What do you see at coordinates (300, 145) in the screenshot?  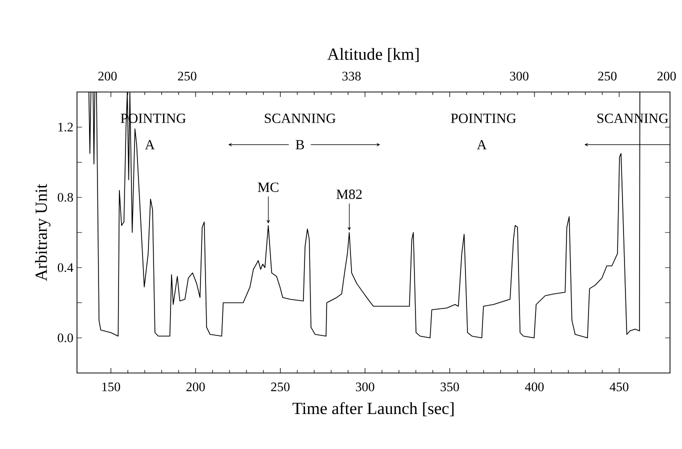 I see `annotation: B` at bounding box center [300, 145].